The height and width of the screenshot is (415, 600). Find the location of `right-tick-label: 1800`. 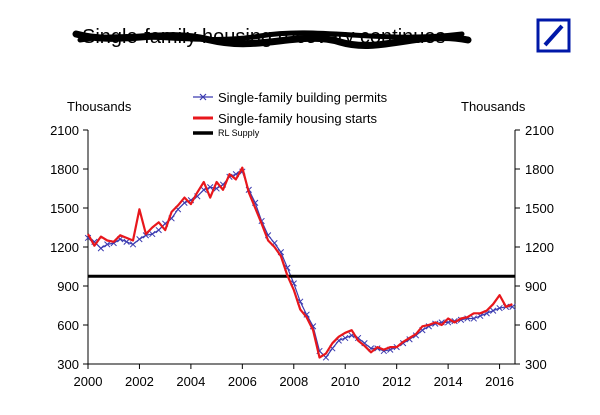

right-tick-label: 1800 is located at coordinates (539, 169).